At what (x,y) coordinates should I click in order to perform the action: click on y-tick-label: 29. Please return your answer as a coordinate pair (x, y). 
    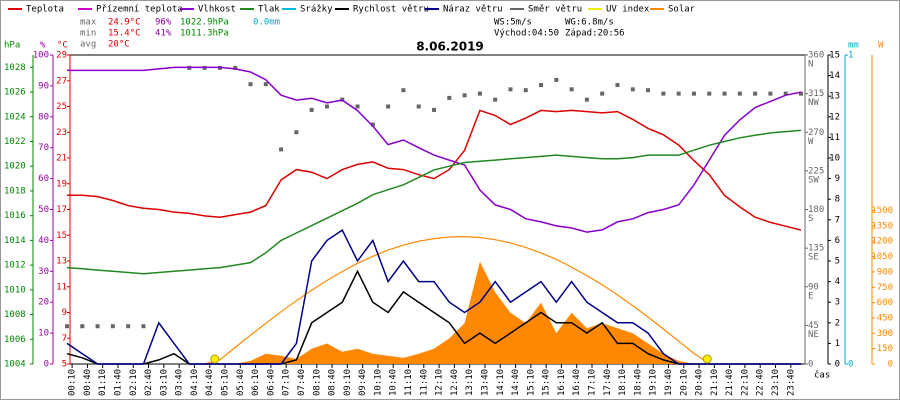
    Looking at the image, I should click on (61, 56).